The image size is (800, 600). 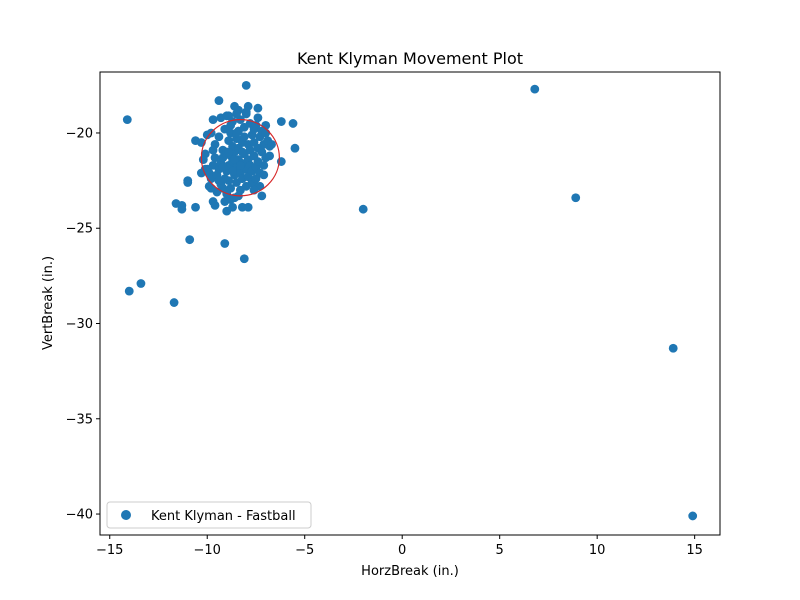 I want to click on x-tick-label: 5, so click(x=500, y=550).